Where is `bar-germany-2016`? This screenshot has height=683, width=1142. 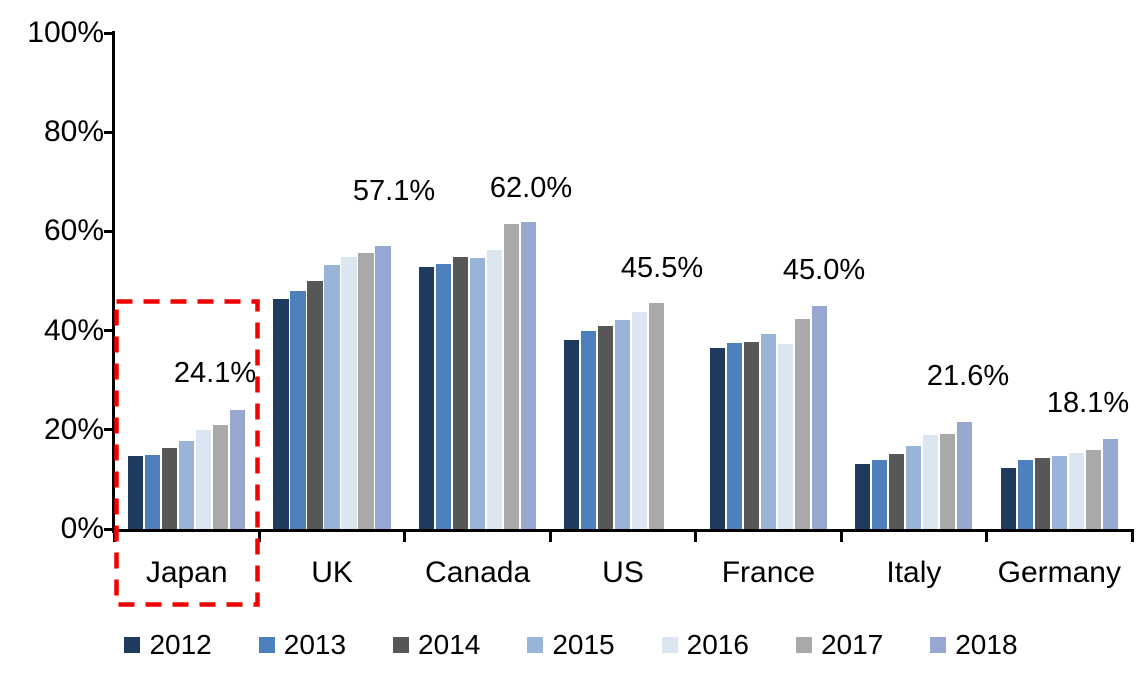
bar-germany-2016 is located at coordinates (1076, 490).